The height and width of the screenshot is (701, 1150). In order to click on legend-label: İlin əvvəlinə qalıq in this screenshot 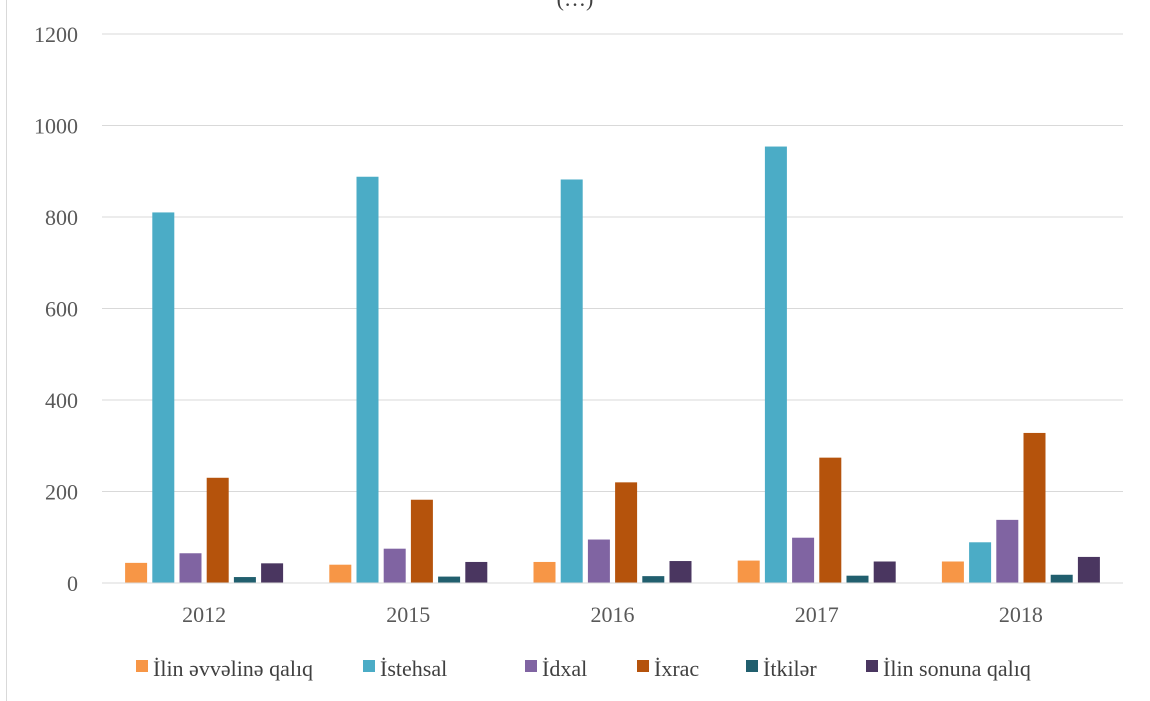, I will do `click(233, 668)`.